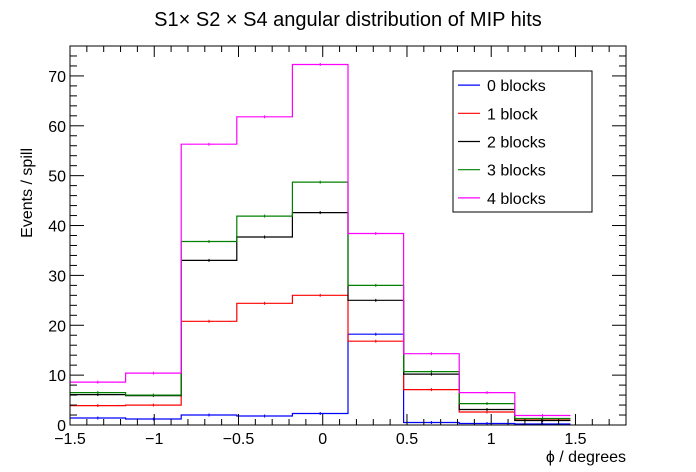 The width and height of the screenshot is (696, 472). Describe the element at coordinates (57, 227) in the screenshot. I see `y-tick-label: 40` at that location.